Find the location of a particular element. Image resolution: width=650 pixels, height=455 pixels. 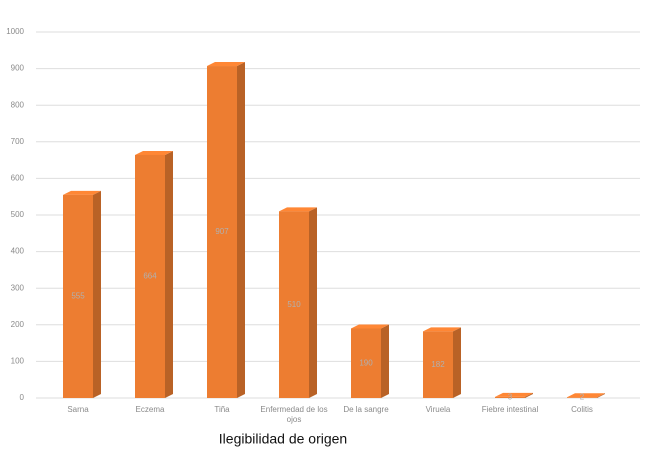

value-label: 2 is located at coordinates (582, 397).